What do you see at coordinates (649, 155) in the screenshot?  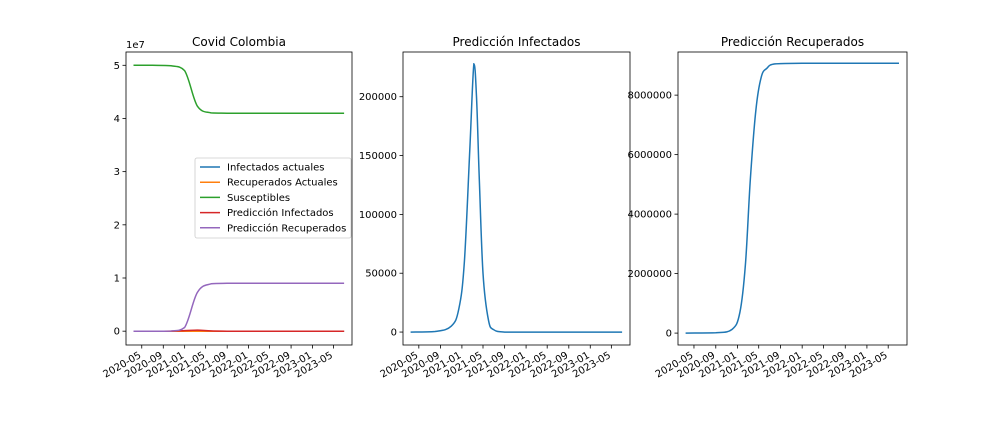 I see `y-tick-label: 6000000` at bounding box center [649, 155].